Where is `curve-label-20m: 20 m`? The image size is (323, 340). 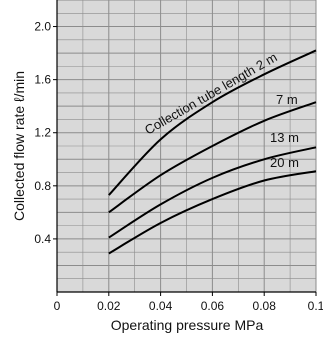
curve-label-20m: 20 m is located at coordinates (284, 162).